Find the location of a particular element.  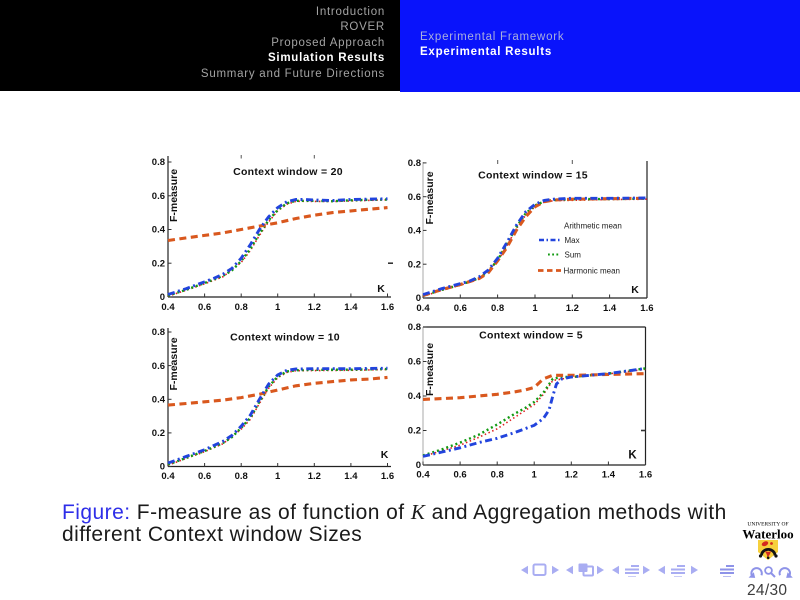

svg-text: Waterloo is located at coordinates (767, 534).